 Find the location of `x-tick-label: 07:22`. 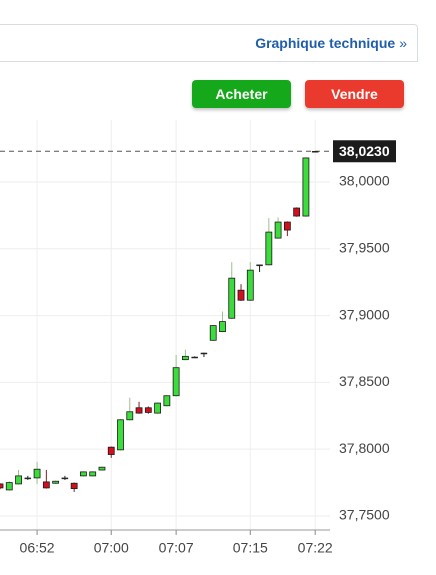

x-tick-label: 07:22 is located at coordinates (315, 548).